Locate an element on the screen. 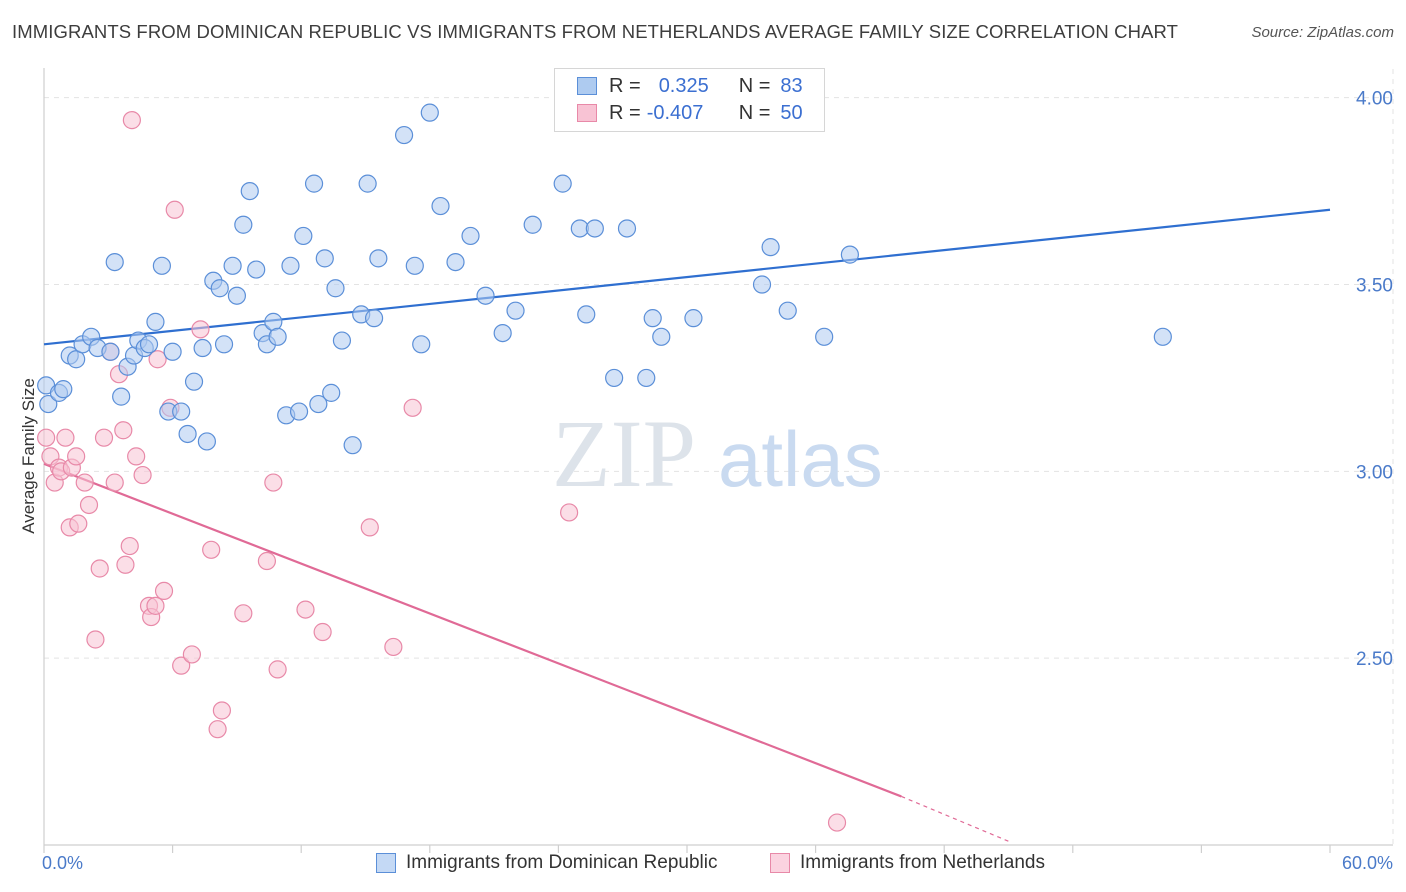 This screenshot has width=1406, height=892. trend-line-netherlands-extension is located at coordinates (955, 818).